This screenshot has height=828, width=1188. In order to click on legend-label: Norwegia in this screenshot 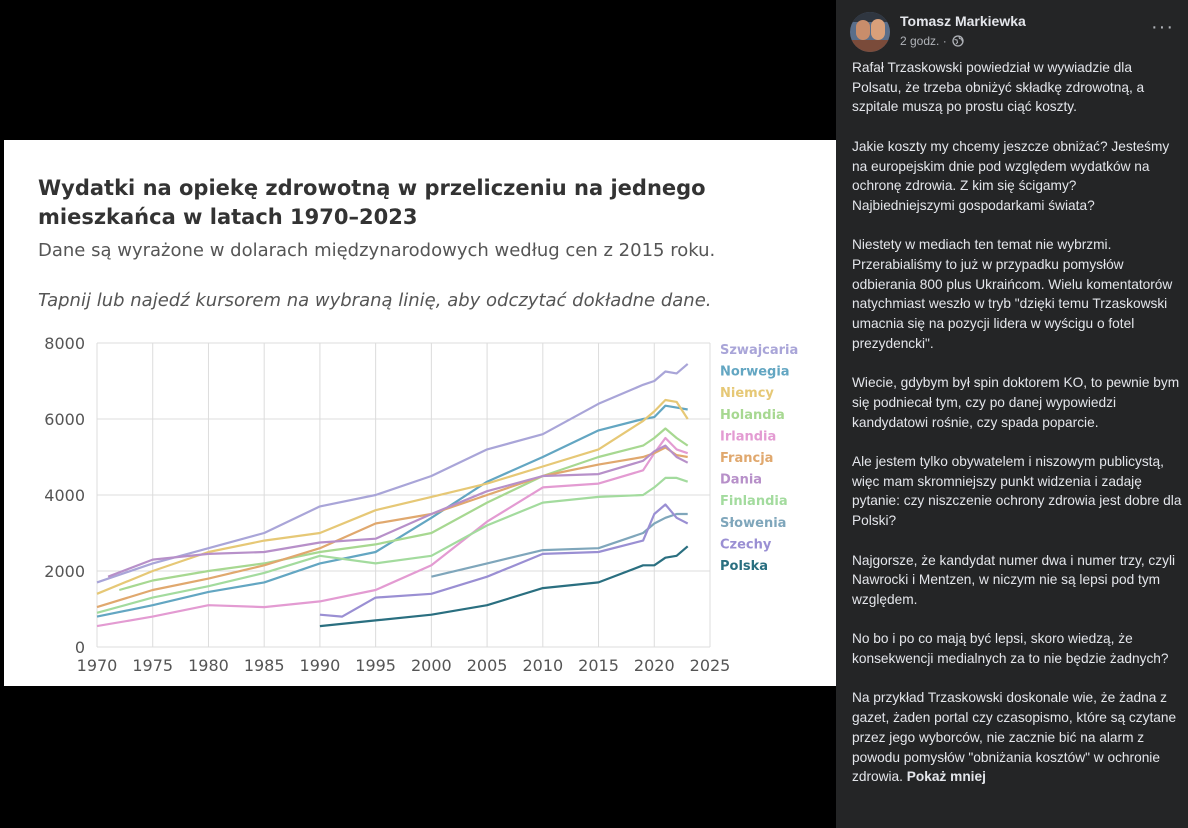, I will do `click(755, 372)`.